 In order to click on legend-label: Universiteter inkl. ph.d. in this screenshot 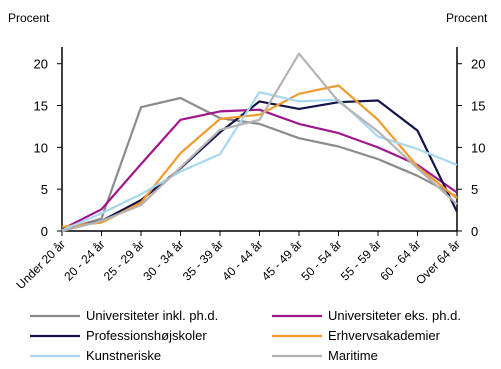, I will do `click(152, 315)`.